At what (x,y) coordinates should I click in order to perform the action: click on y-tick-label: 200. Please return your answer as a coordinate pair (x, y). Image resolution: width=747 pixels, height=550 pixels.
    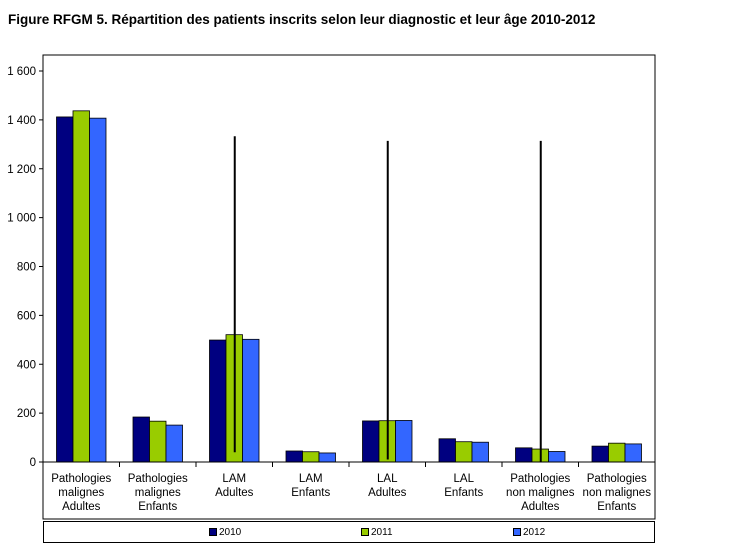
    Looking at the image, I should click on (26, 414).